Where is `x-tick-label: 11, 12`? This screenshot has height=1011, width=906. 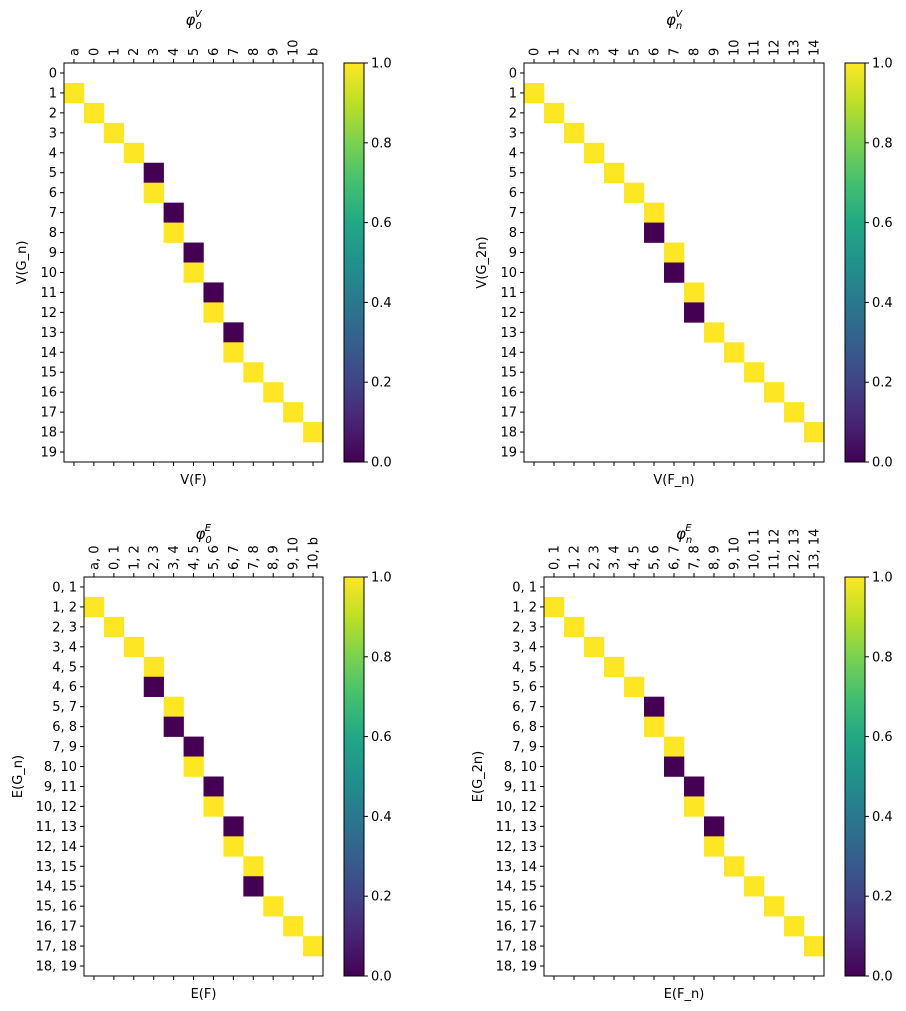 x-tick-label: 11, 12 is located at coordinates (775, 549).